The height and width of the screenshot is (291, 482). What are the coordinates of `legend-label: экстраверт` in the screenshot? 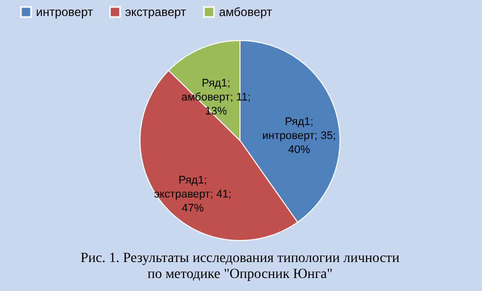 It's located at (156, 12).